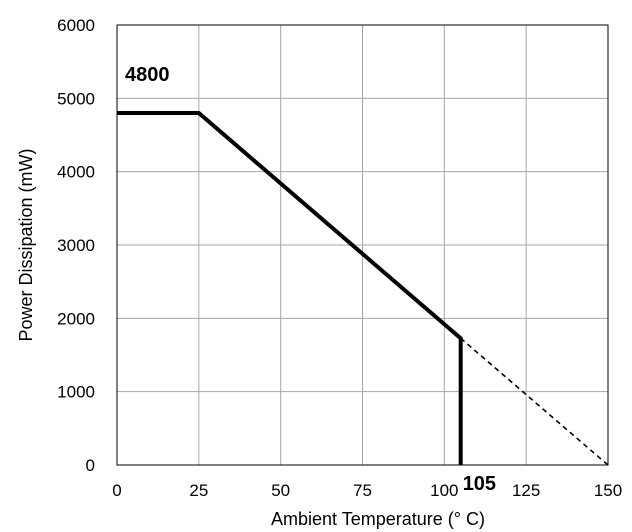 This screenshot has width=632, height=532. Describe the element at coordinates (479, 484) in the screenshot. I see `annotation-max-temp: 105` at that location.